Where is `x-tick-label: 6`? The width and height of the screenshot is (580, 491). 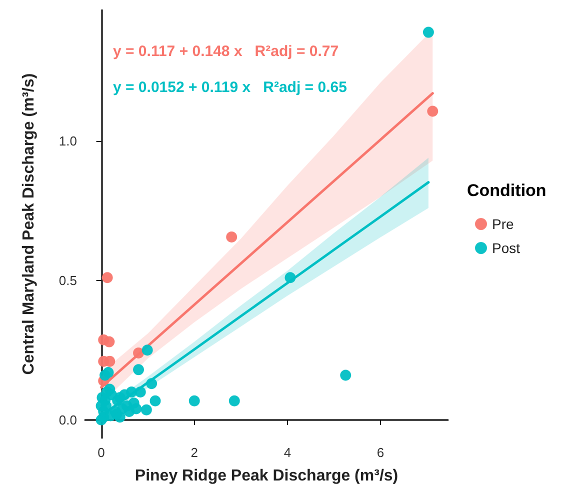
x-tick-label: 6 is located at coordinates (380, 452).